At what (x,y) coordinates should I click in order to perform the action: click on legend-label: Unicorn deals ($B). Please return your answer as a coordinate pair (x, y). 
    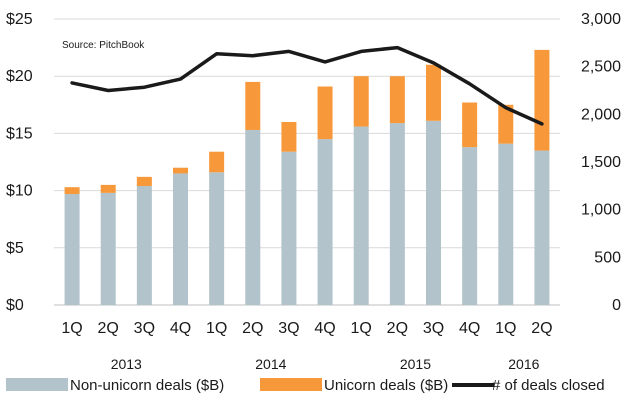
    Looking at the image, I should click on (386, 385).